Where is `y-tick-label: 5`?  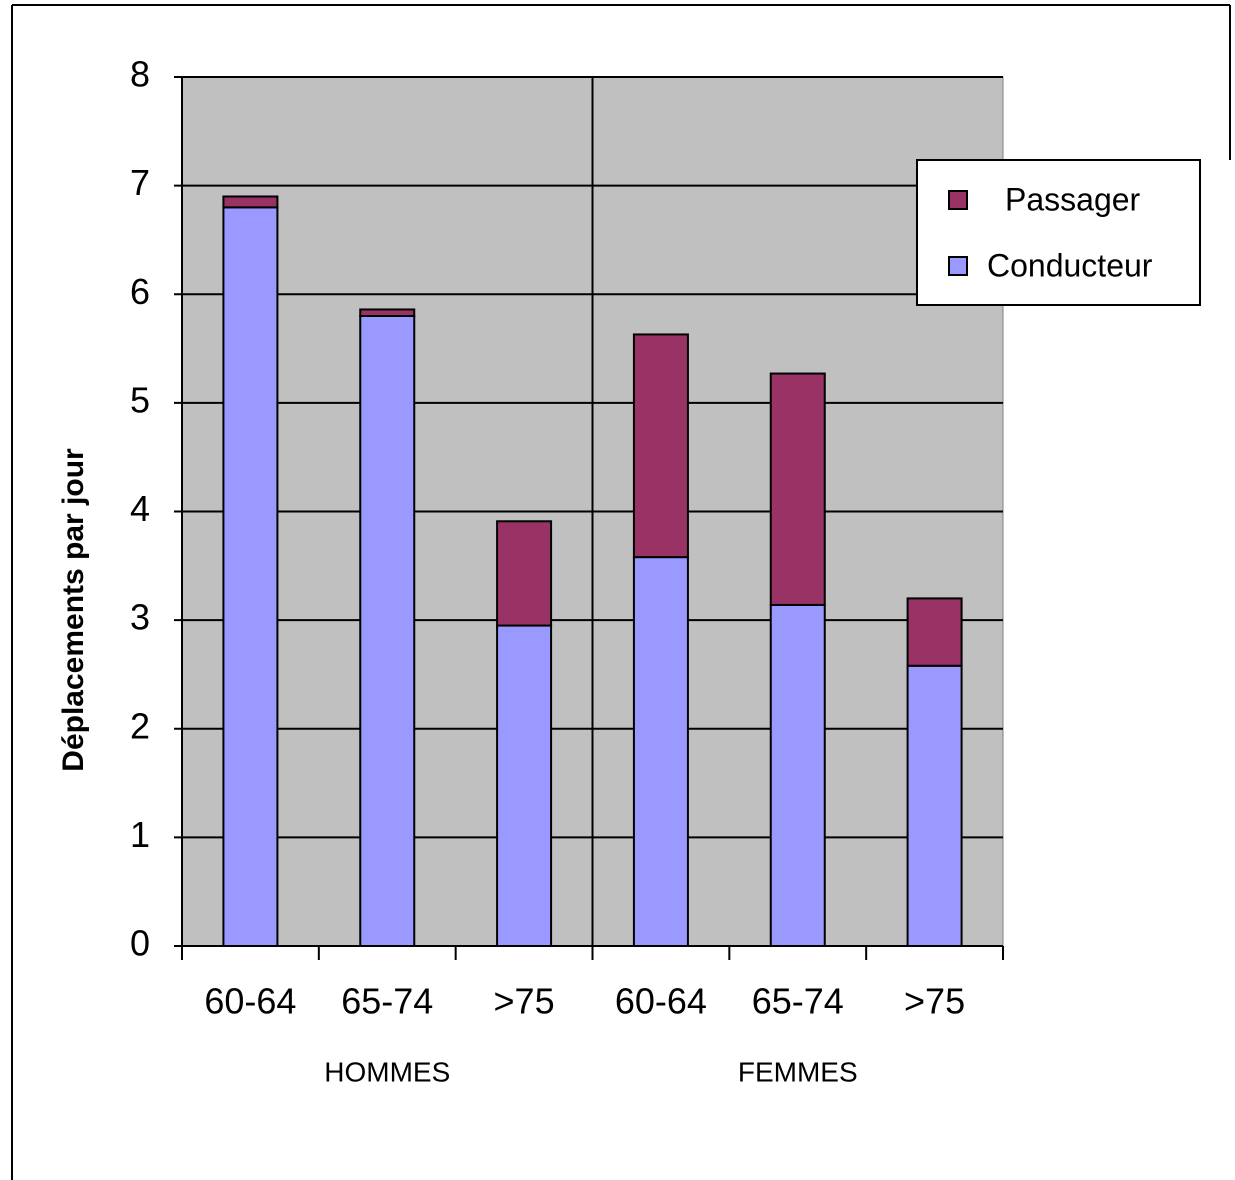 y-tick-label: 5 is located at coordinates (140, 399).